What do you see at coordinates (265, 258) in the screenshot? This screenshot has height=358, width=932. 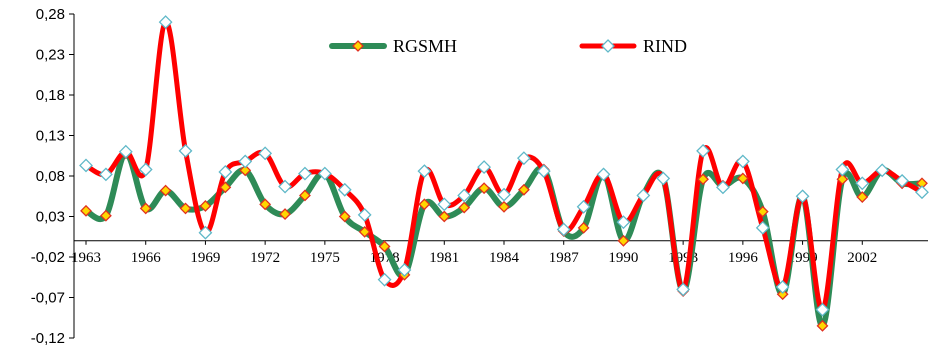 I see `x-tick-label: 1972` at bounding box center [265, 258].